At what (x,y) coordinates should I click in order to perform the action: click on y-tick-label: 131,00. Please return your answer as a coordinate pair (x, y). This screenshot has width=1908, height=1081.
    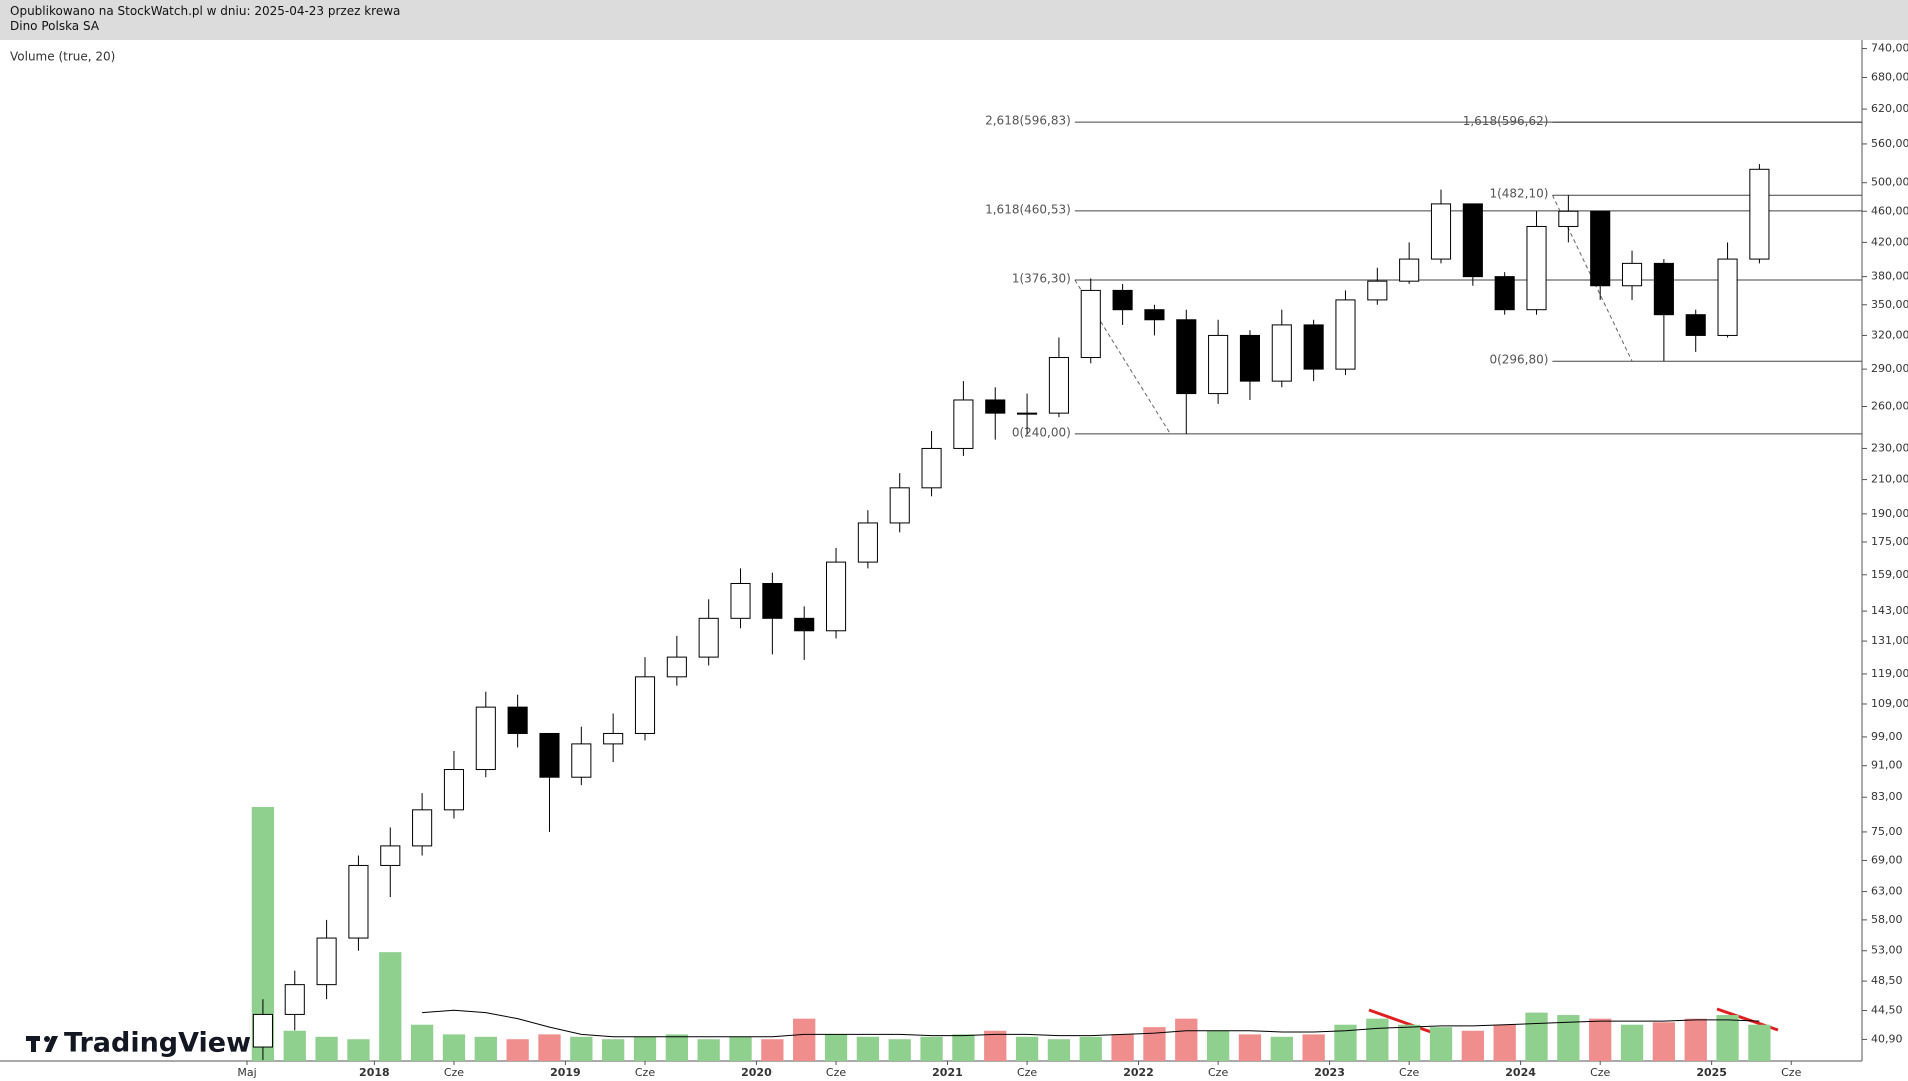
    Looking at the image, I should click on (1889, 640).